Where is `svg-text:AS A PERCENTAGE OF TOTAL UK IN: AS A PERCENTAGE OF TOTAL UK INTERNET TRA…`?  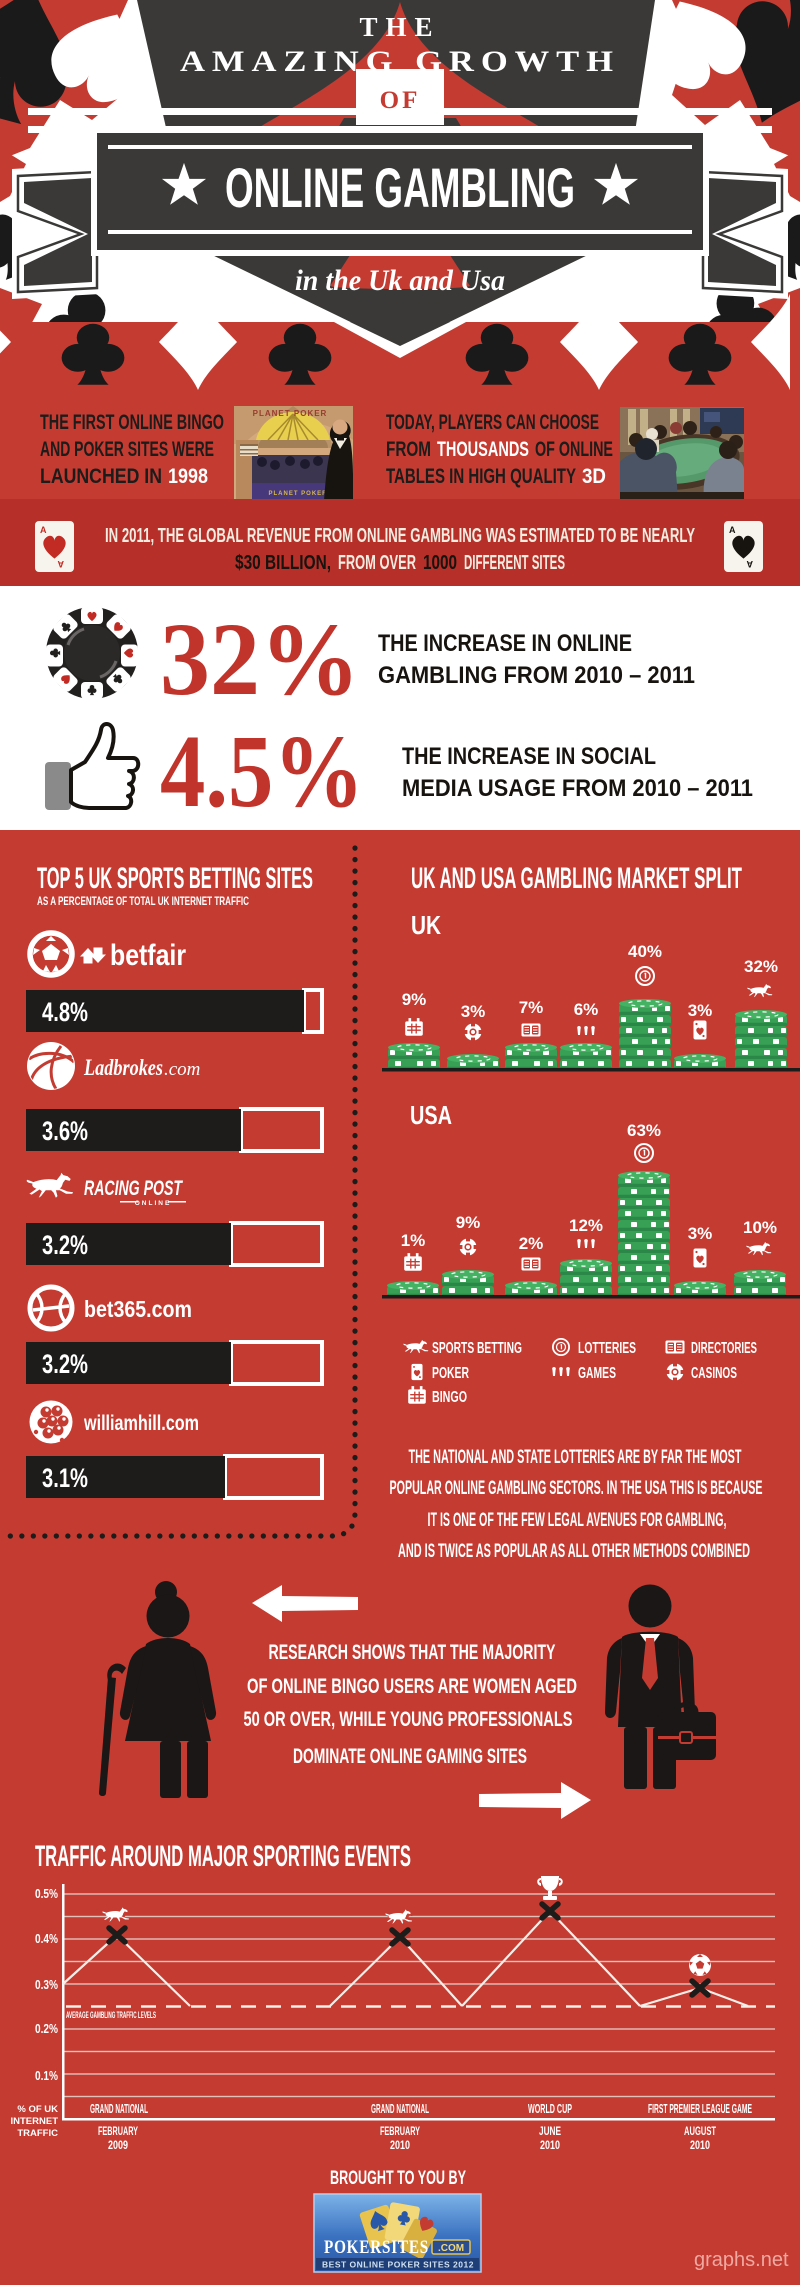 svg-text:AS A PERCENTAGE OF TOTAL UK IN: AS A PERCENTAGE OF TOTAL UK INTERNET TRA… is located at coordinates (143, 901).